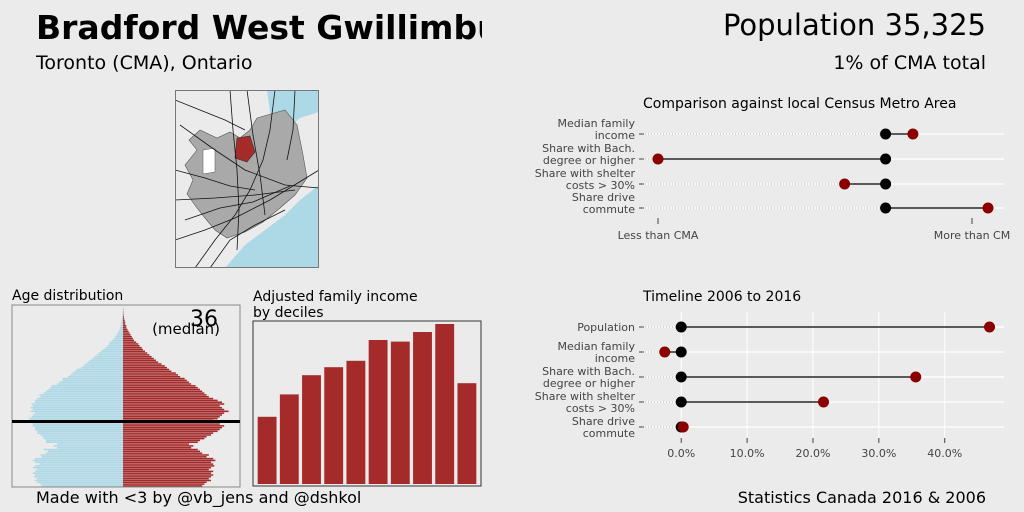 Image resolution: width=1024 pixels, height=512 pixels. What do you see at coordinates (246, 174) in the screenshot?
I see `cma-regions` at bounding box center [246, 174].